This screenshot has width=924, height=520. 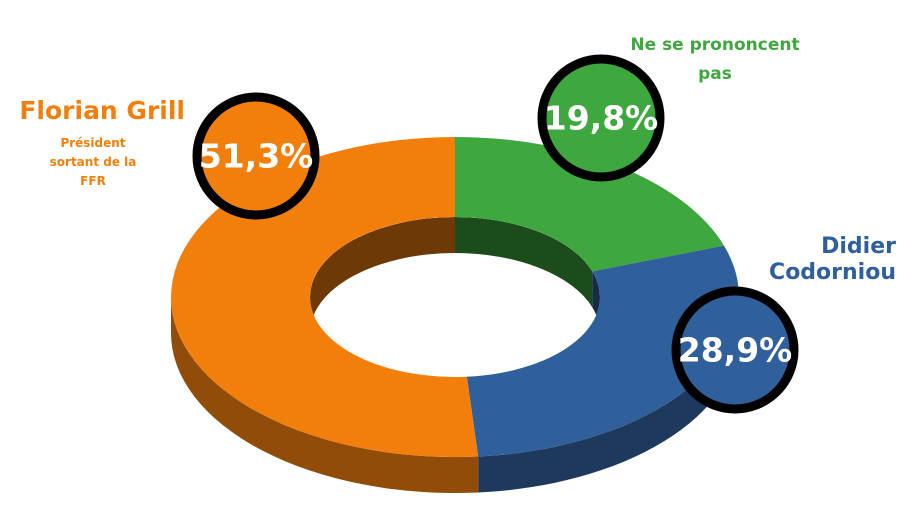 I want to click on category-label: Florian Grill, so click(x=102, y=110).